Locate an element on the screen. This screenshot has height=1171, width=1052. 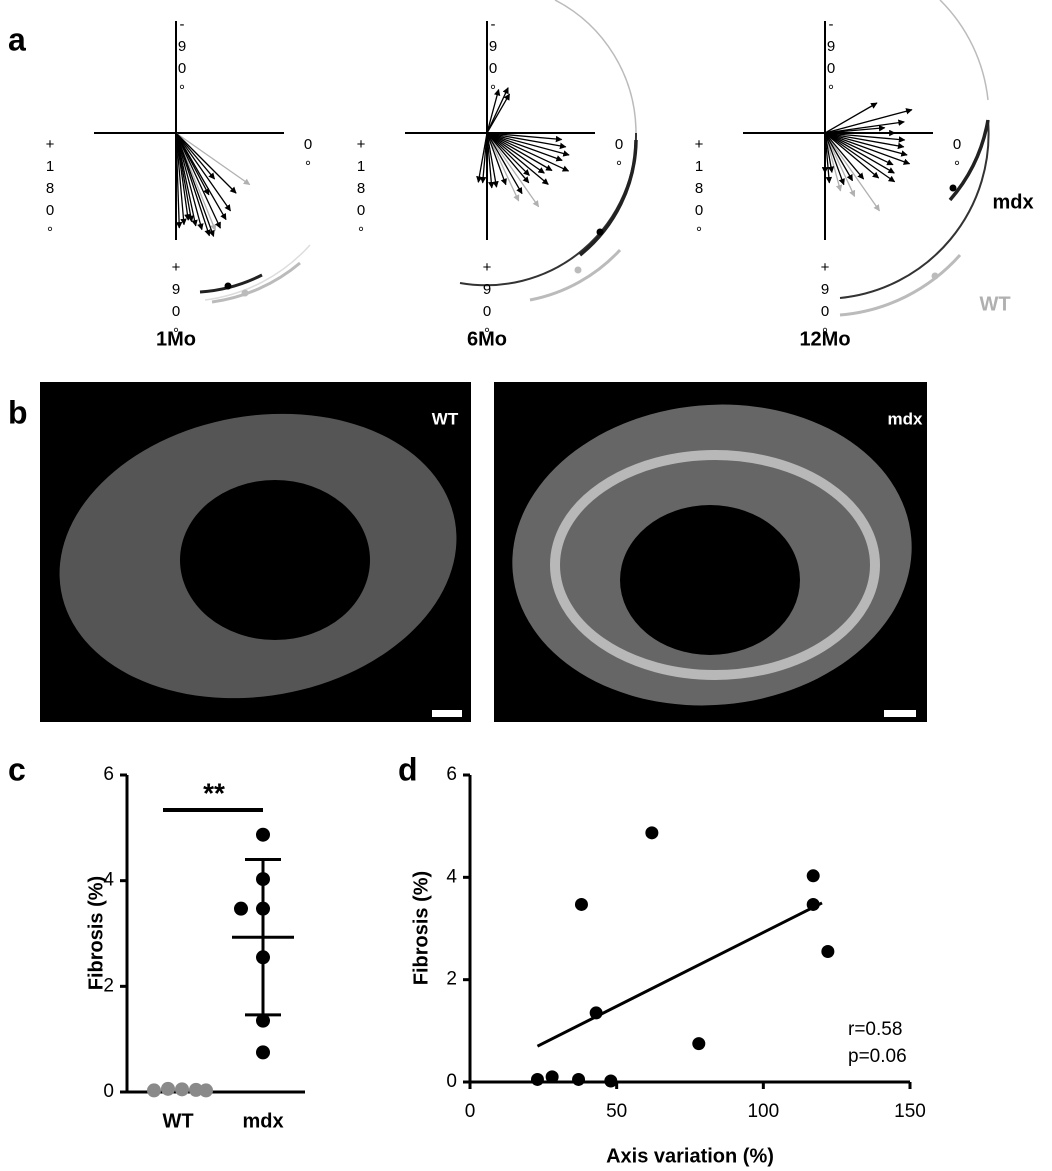
annotation: p=0.06 is located at coordinates (877, 1056).